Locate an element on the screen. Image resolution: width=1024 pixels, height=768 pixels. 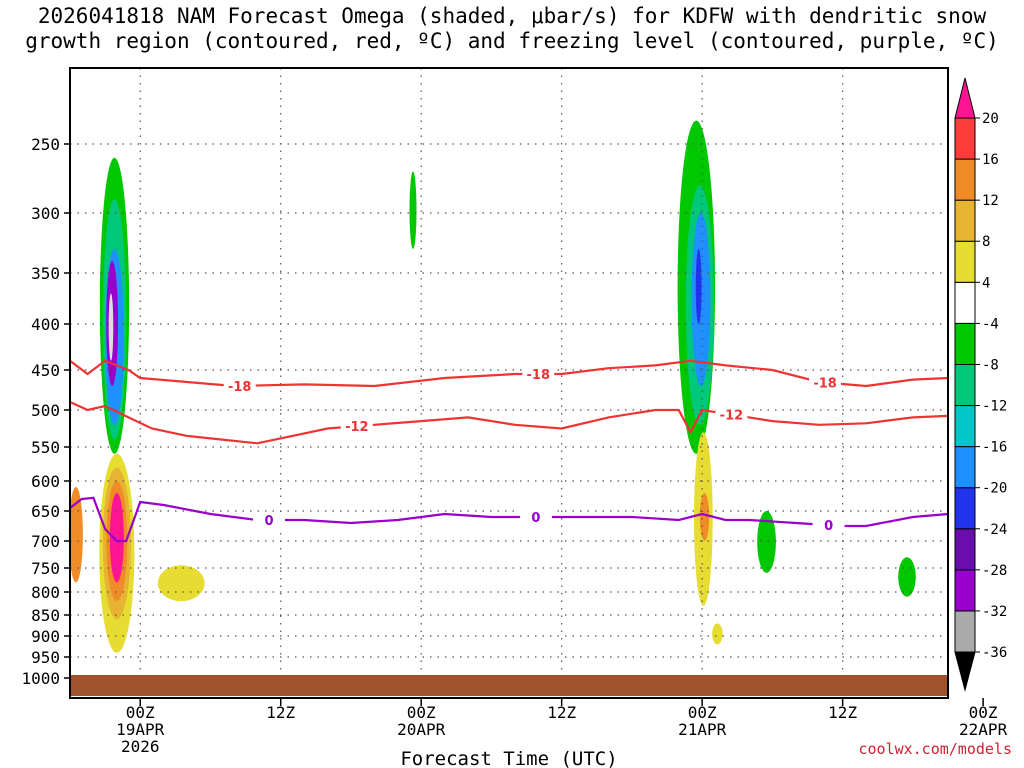
omega-region-sink-0z19 is located at coordinates (116, 538).